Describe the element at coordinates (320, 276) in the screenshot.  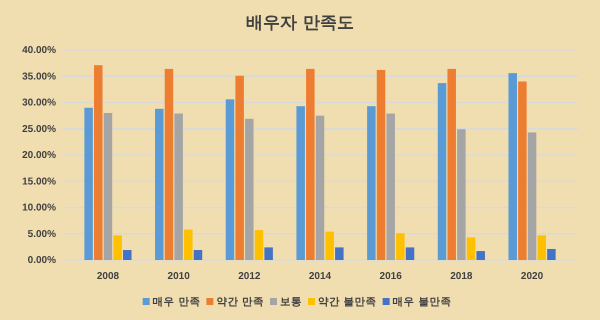
I see `x-tick-label: 2014` at that location.